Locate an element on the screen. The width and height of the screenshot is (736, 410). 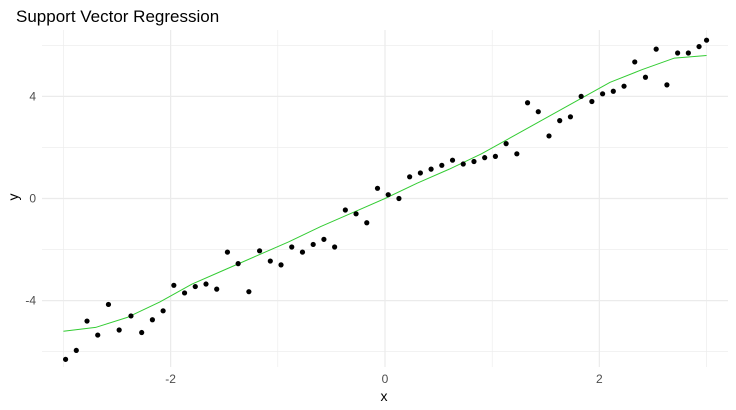
y-axis-ticks: -4 0 4 is located at coordinates (30, 198).